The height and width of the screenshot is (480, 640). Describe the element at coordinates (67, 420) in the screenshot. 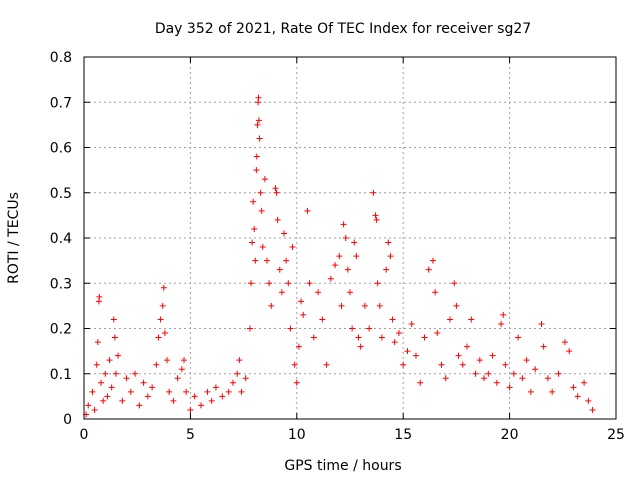

I see `y-tick-label: 0` at that location.